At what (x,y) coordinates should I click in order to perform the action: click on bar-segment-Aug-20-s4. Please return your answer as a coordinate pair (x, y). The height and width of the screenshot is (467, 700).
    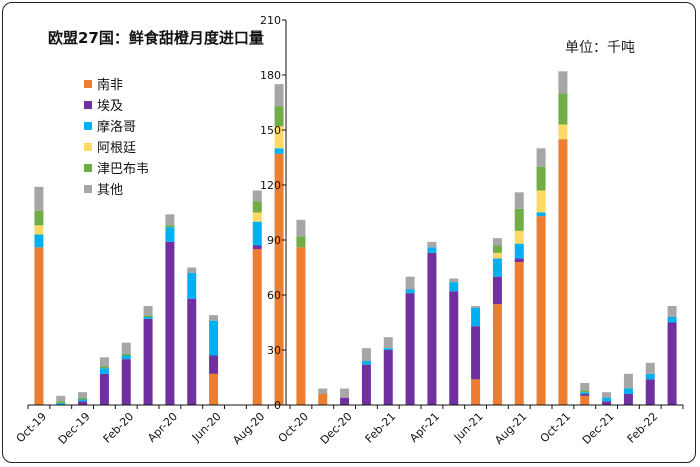
    Looking at the image, I should click on (257, 207).